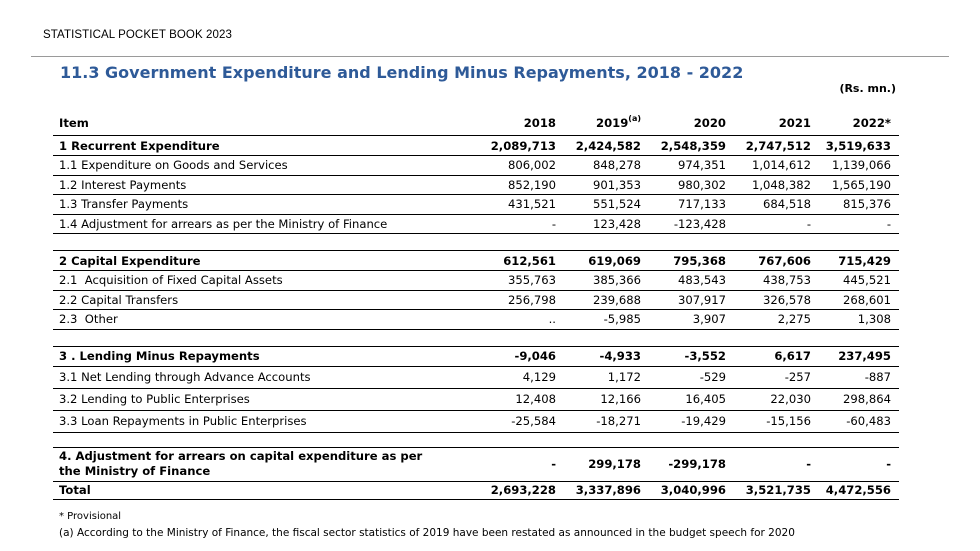 The height and width of the screenshot is (551, 980). Describe the element at coordinates (137, 35) in the screenshot. I see `running-head: STATISTICAL POCKET BOOK 2023` at that location.